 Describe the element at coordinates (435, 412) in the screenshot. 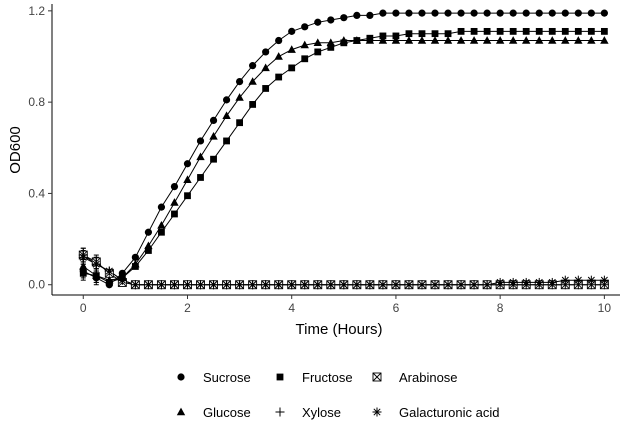

I see `legend-item-galacturonic-acid: Galacturonic acid` at that location.